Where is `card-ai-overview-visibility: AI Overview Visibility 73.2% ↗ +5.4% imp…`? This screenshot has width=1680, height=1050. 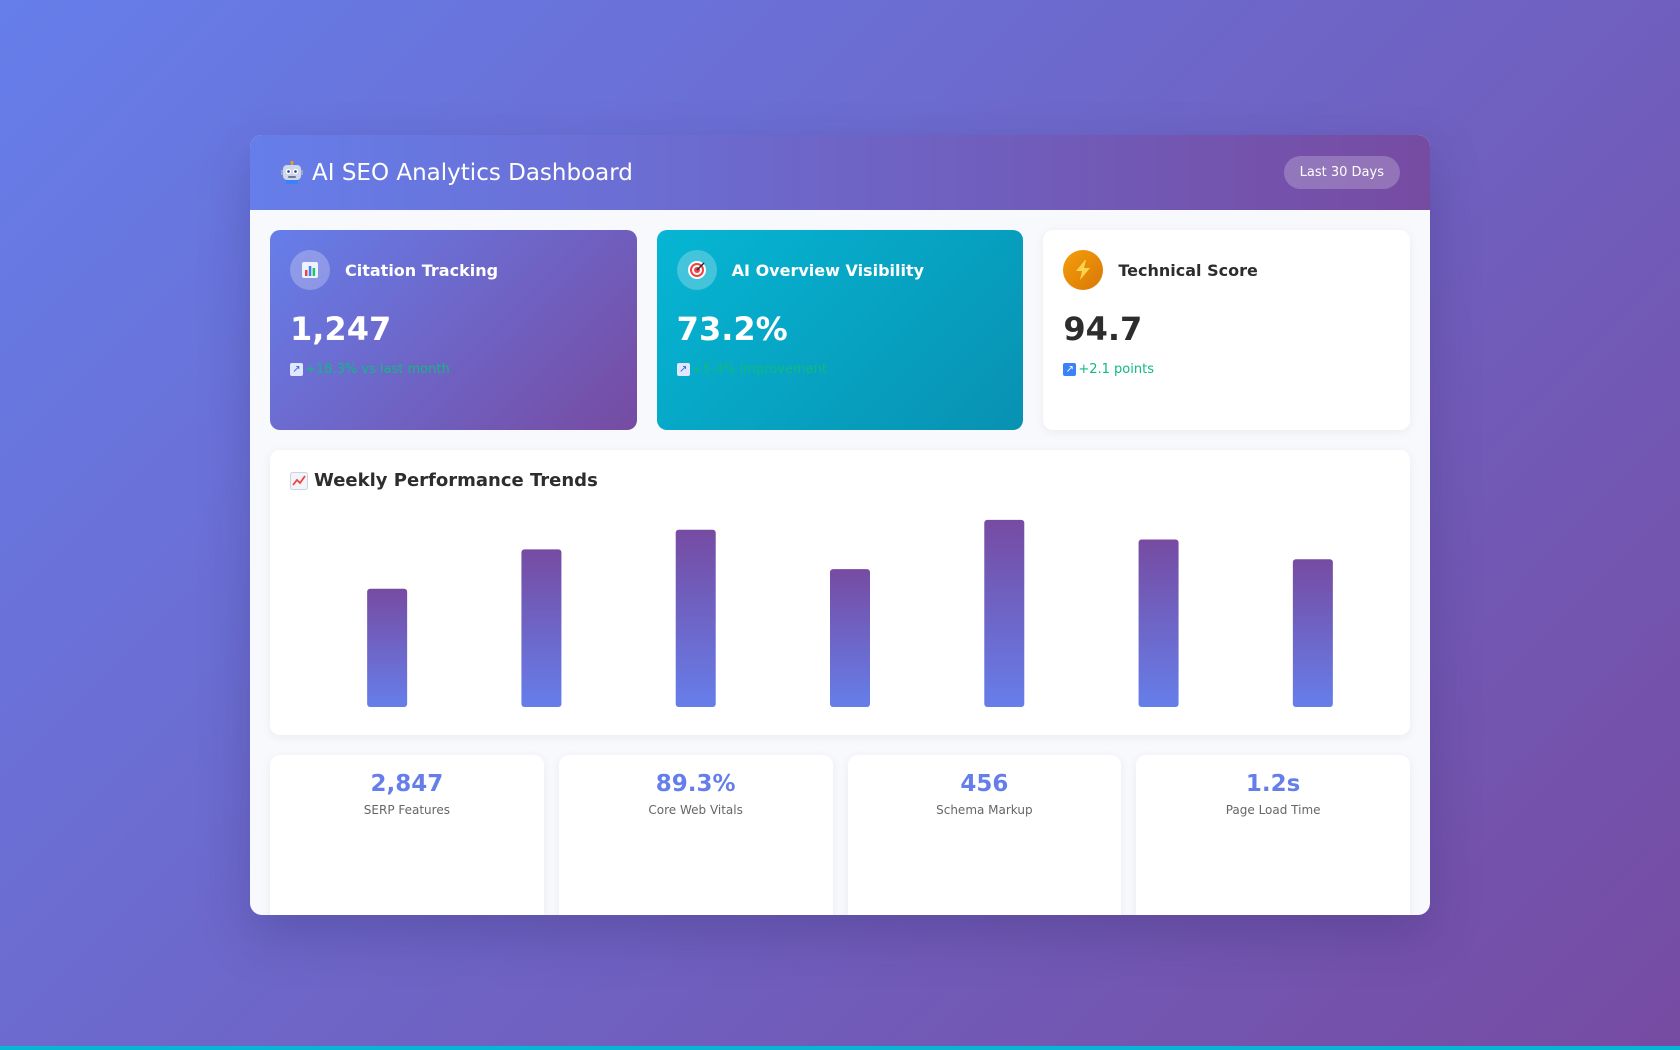 card-ai-overview-visibility: AI Overview Visibility 73.2% ↗ +5.4% imp… is located at coordinates (840, 330).